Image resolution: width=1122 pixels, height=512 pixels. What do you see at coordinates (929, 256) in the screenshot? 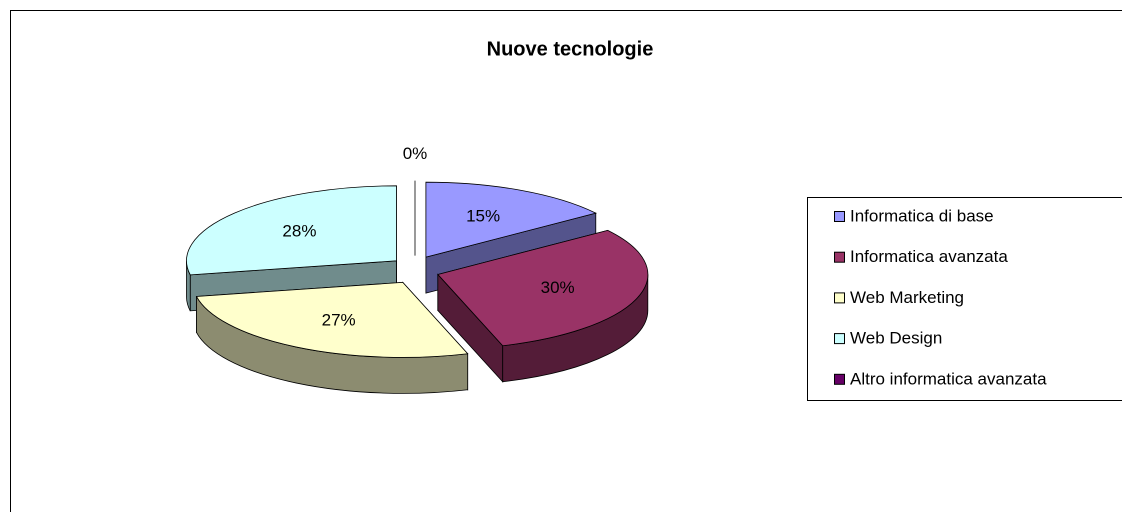
I see `legend-label: Informatica avanzata` at bounding box center [929, 256].